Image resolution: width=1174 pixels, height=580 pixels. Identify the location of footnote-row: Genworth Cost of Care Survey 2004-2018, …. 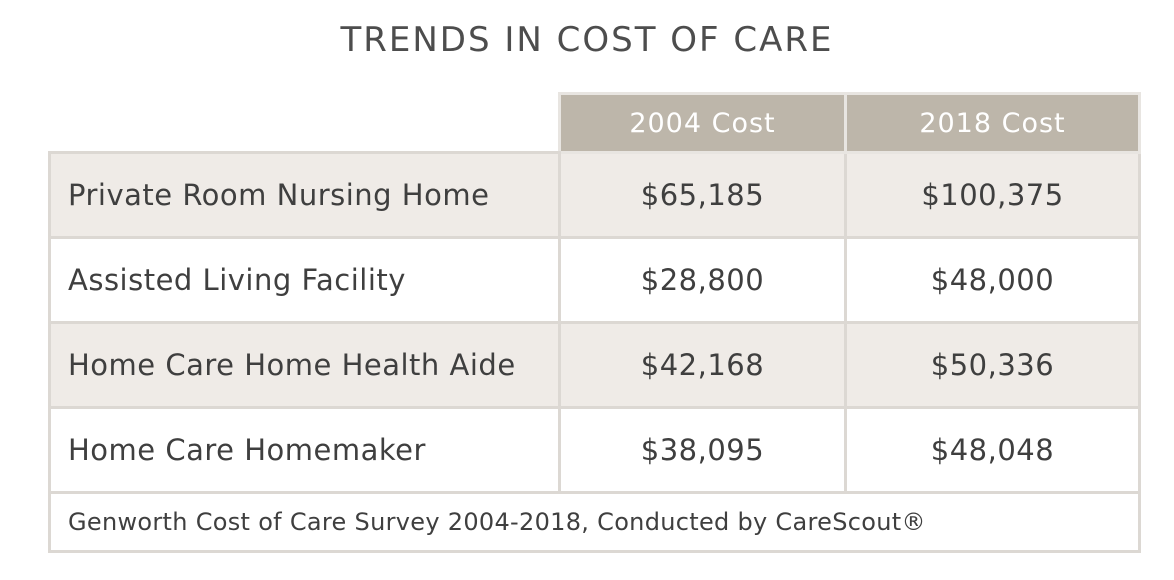
(594, 522).